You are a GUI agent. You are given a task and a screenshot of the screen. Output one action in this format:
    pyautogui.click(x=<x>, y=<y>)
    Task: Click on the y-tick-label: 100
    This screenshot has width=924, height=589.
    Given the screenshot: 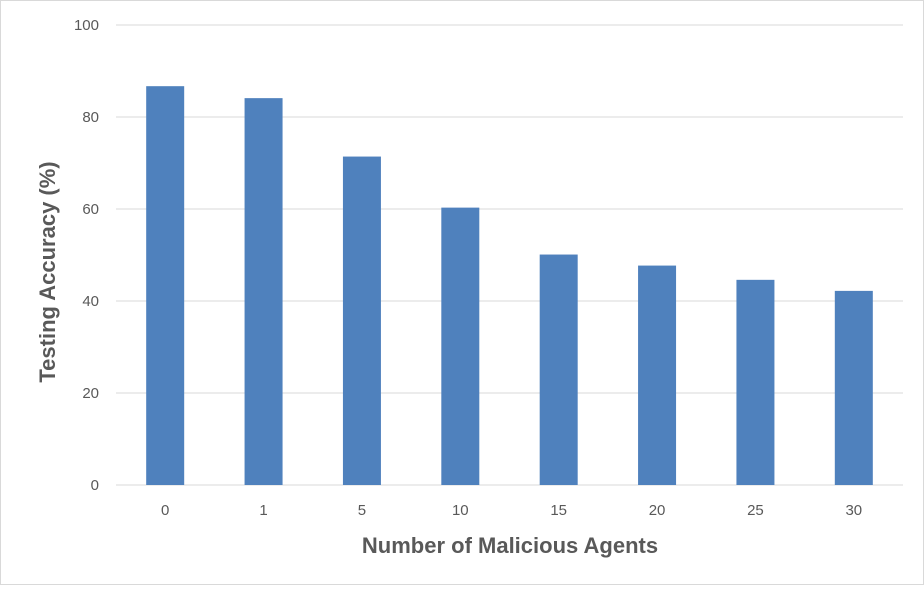 What is the action you would take?
    pyautogui.click(x=86, y=25)
    